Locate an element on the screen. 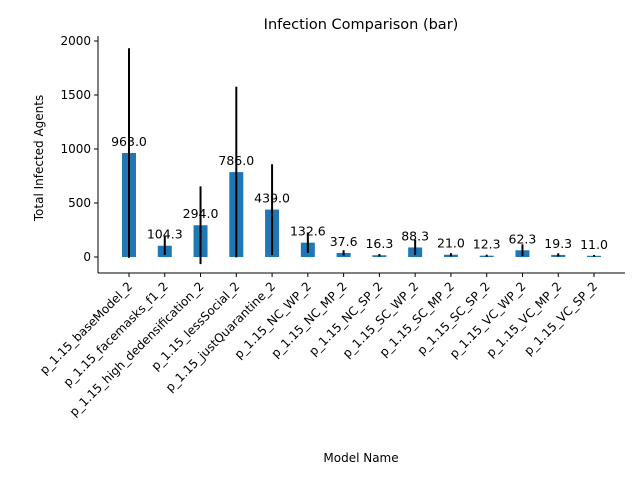 This screenshot has height=480, width=640. data-label: 11.0 is located at coordinates (594, 244).